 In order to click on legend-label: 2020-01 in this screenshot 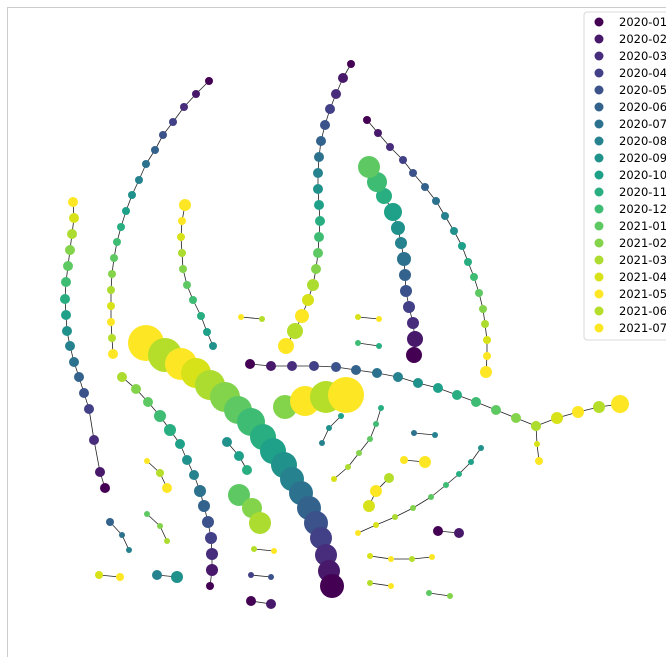, I will do `click(642, 22)`.